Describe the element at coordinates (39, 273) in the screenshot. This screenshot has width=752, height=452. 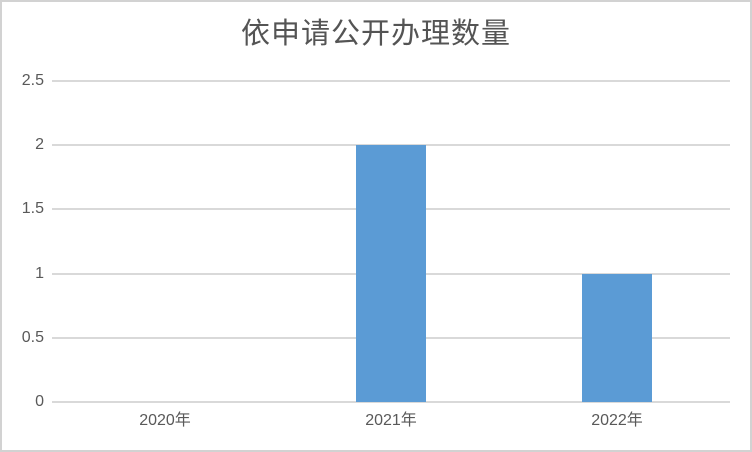
I see `y-tick-label: 1` at that location.